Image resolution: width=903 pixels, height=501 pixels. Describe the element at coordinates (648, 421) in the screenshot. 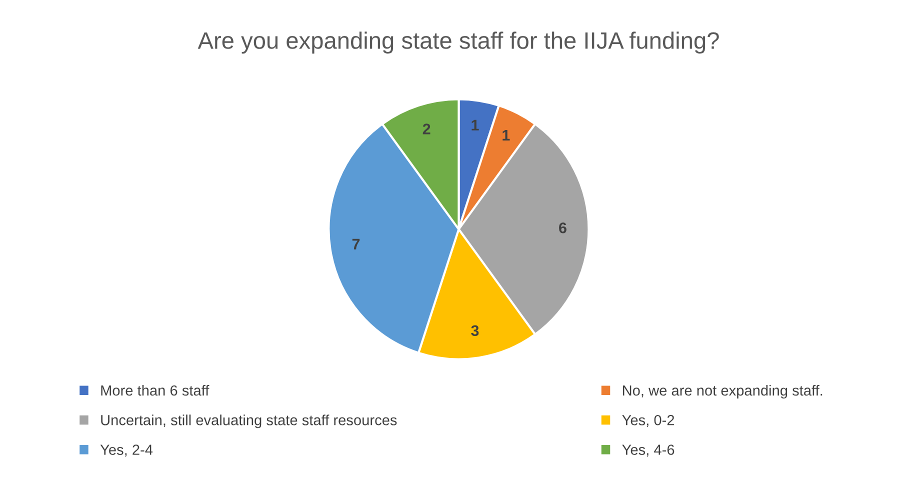

I see `legend-label: Yes, 0-2` at that location.